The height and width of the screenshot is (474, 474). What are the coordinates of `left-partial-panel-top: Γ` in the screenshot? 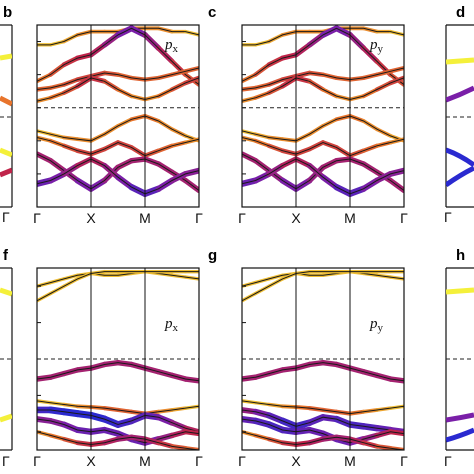 It's located at (6, 124).